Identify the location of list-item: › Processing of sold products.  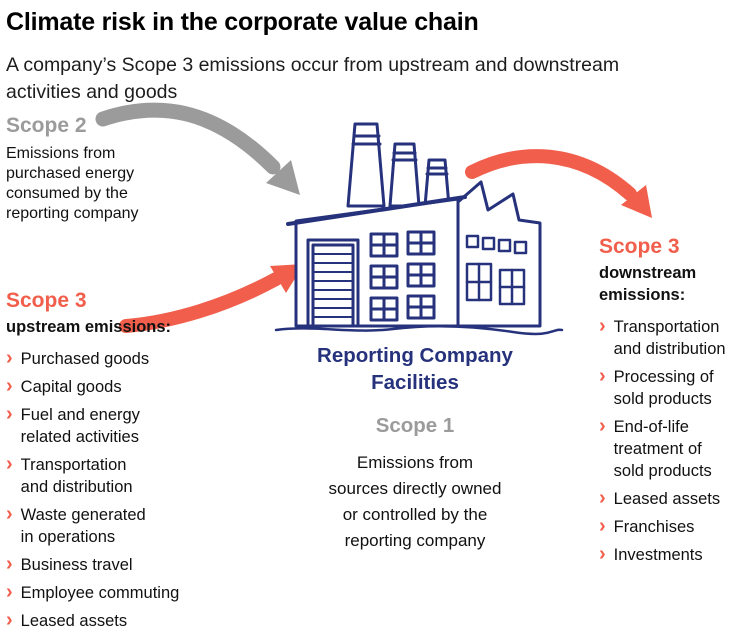
(675, 388).